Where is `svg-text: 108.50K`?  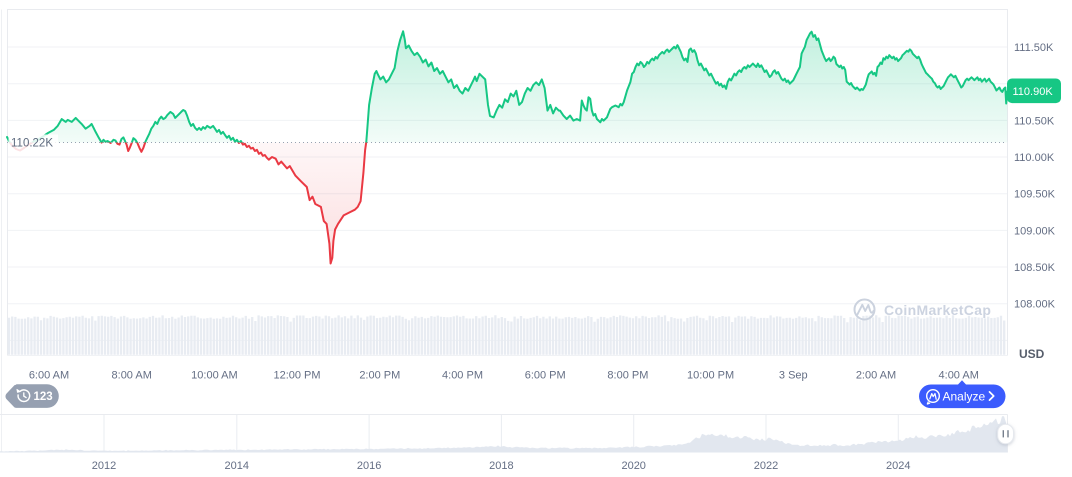
svg-text: 108.50K is located at coordinates (1035, 268).